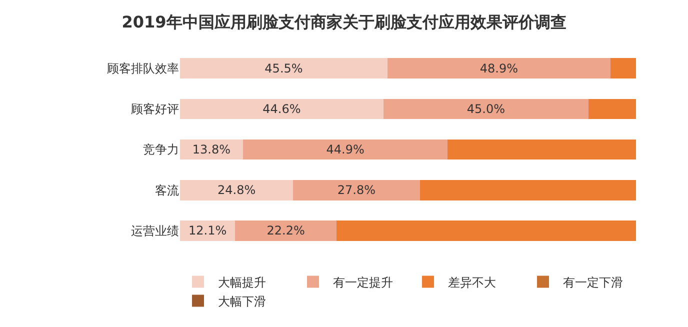  Describe the element at coordinates (155, 231) in the screenshot. I see `y-tick-label: 运营业绩` at that location.